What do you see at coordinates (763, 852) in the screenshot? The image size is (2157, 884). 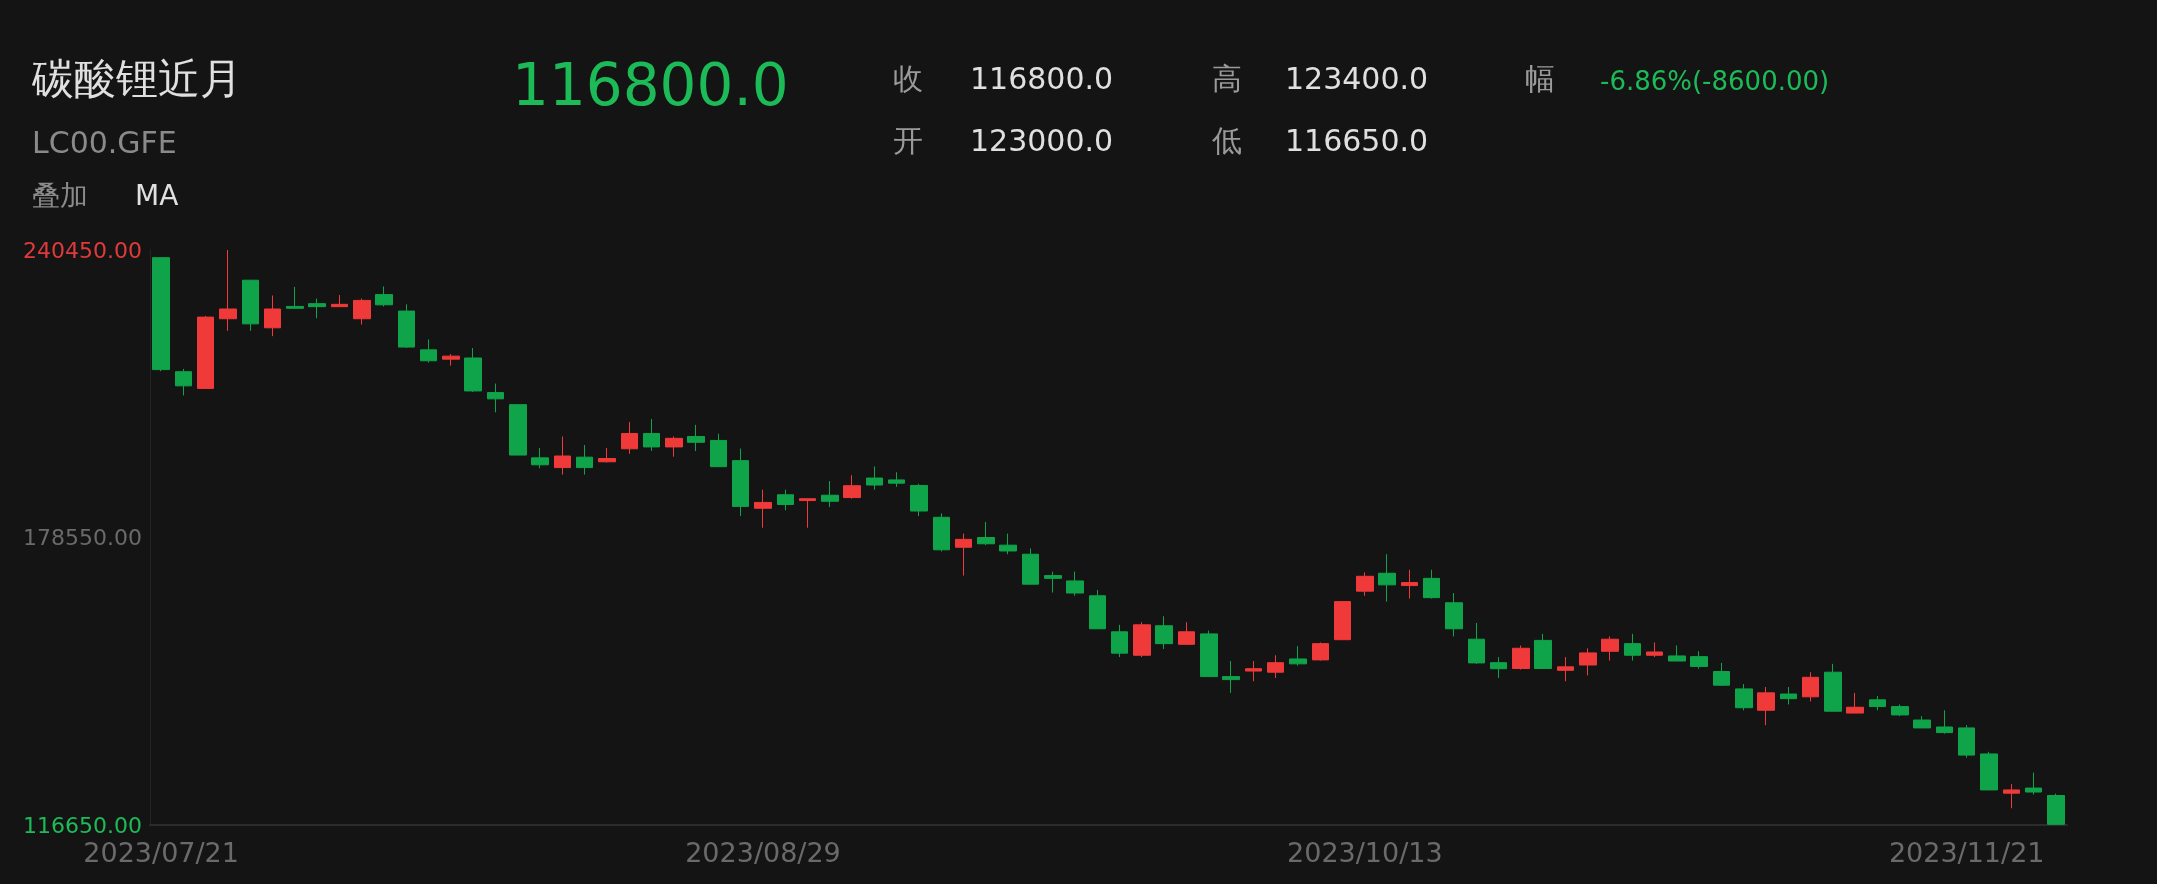 I see `x-tick-label: 2023/08/29` at bounding box center [763, 852].